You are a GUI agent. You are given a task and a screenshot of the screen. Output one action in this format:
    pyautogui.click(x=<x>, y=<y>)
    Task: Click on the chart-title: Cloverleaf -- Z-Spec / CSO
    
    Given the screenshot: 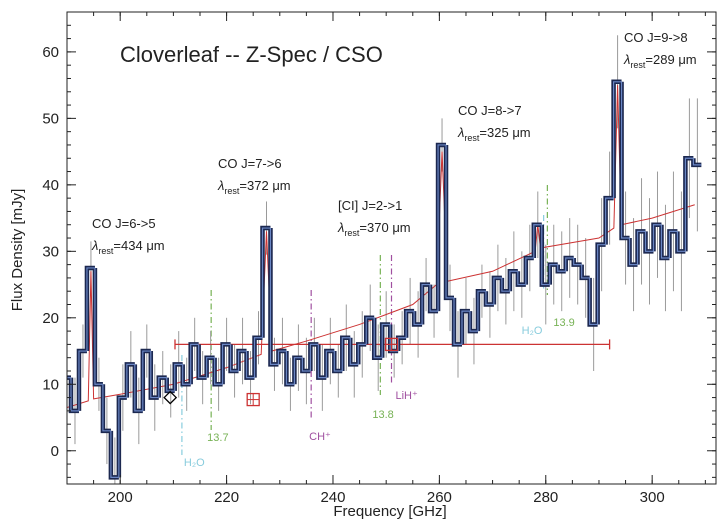 What is the action you would take?
    pyautogui.click(x=251, y=54)
    